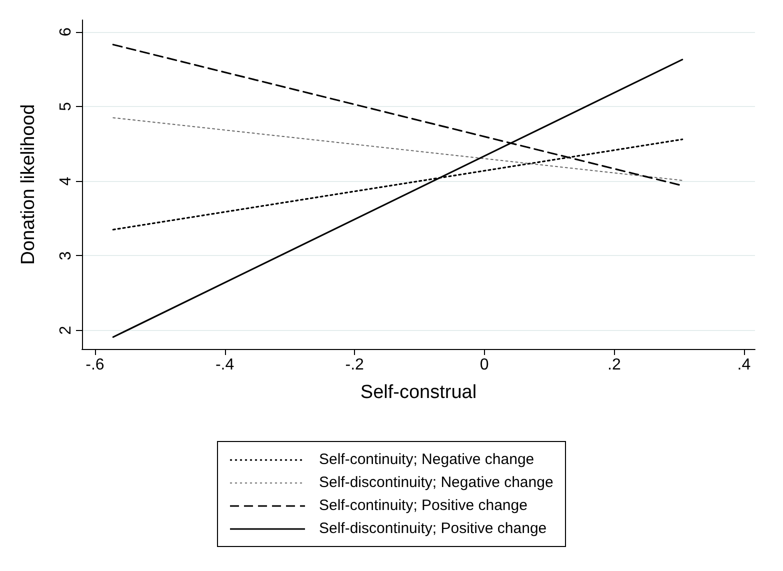 The image size is (783, 571). Describe the element at coordinates (426, 459) in the screenshot. I see `legend-label: Self-continuity; Negative change` at that location.